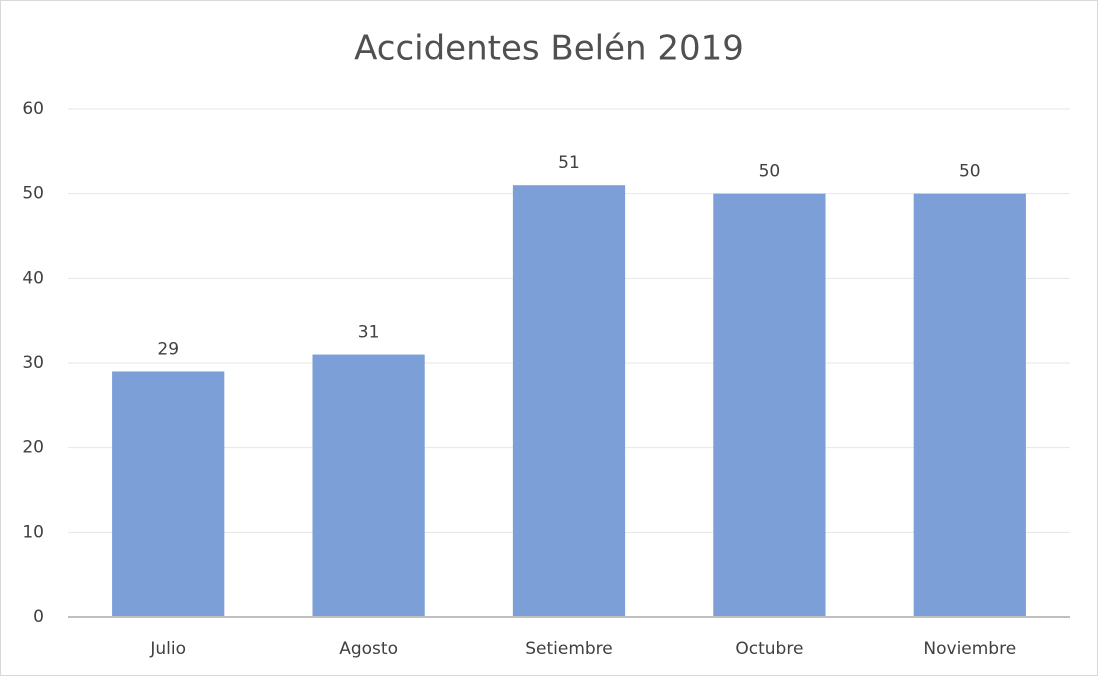 Image resolution: width=1099 pixels, height=677 pixels. I want to click on x-tick-label: Agosto, so click(368, 649).